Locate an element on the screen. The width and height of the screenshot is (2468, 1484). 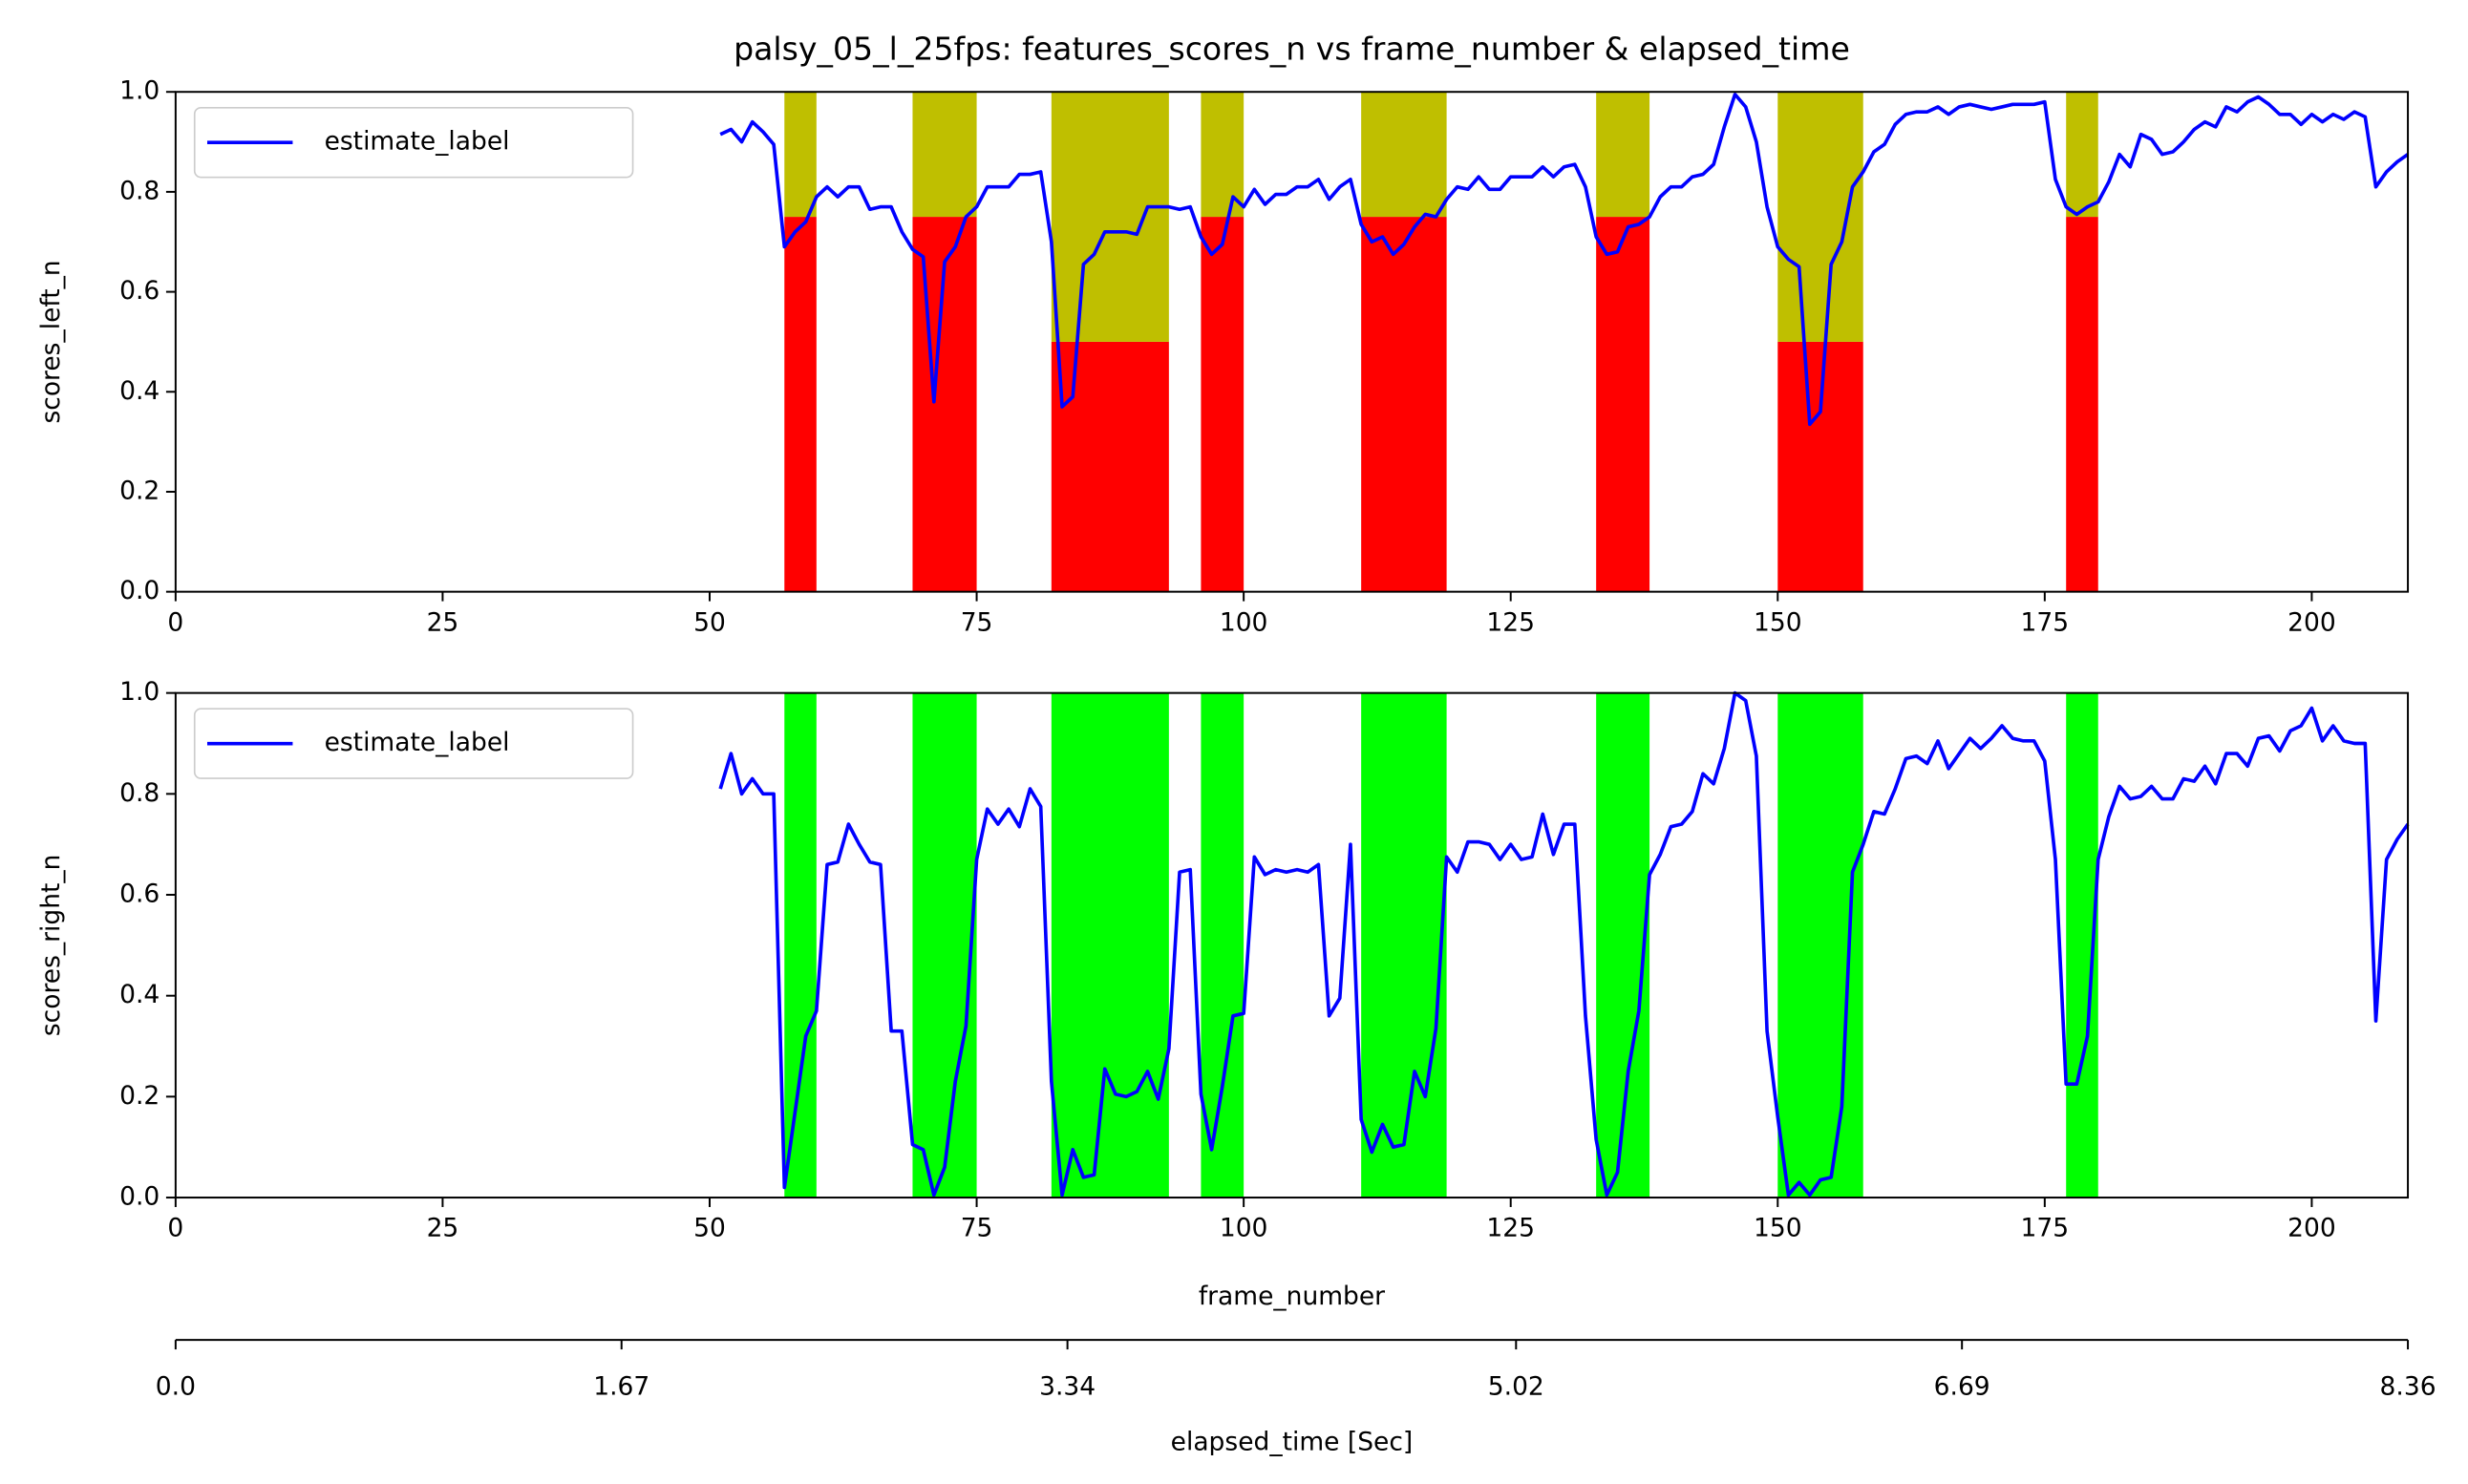
secondary-x-tick-label: 8.36 is located at coordinates (2408, 1386).